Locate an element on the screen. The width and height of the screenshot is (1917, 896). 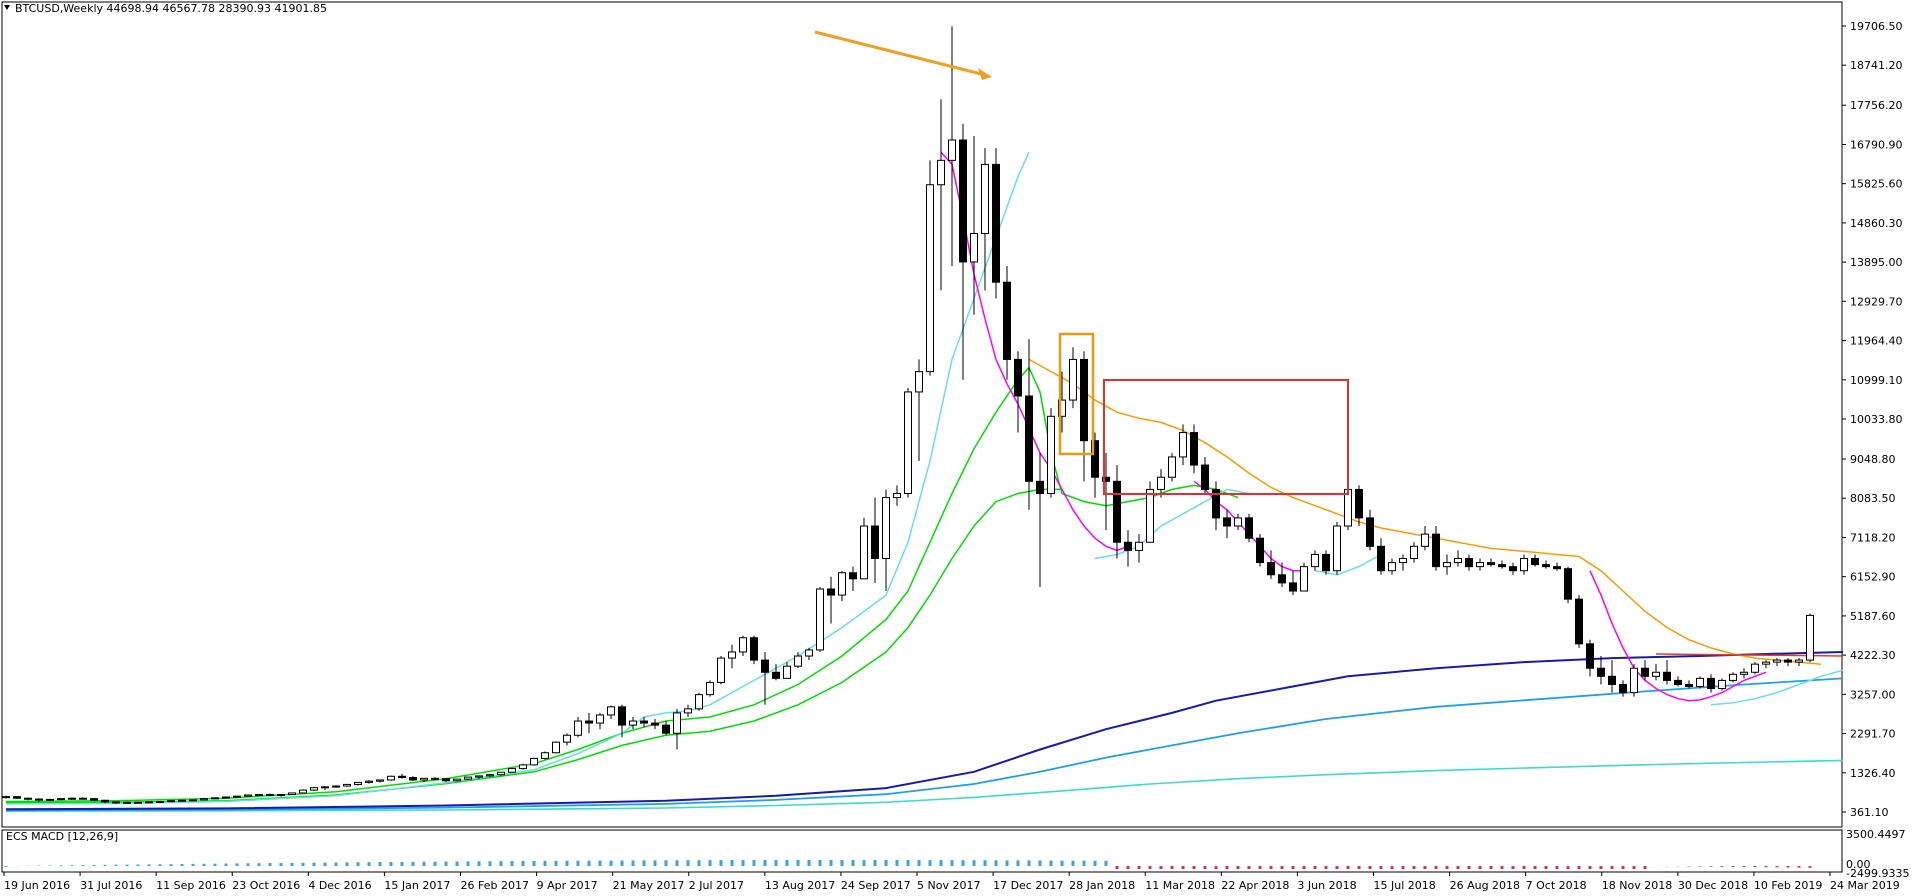
time-tick-label: 2 Jul 2017 is located at coordinates (716, 885).